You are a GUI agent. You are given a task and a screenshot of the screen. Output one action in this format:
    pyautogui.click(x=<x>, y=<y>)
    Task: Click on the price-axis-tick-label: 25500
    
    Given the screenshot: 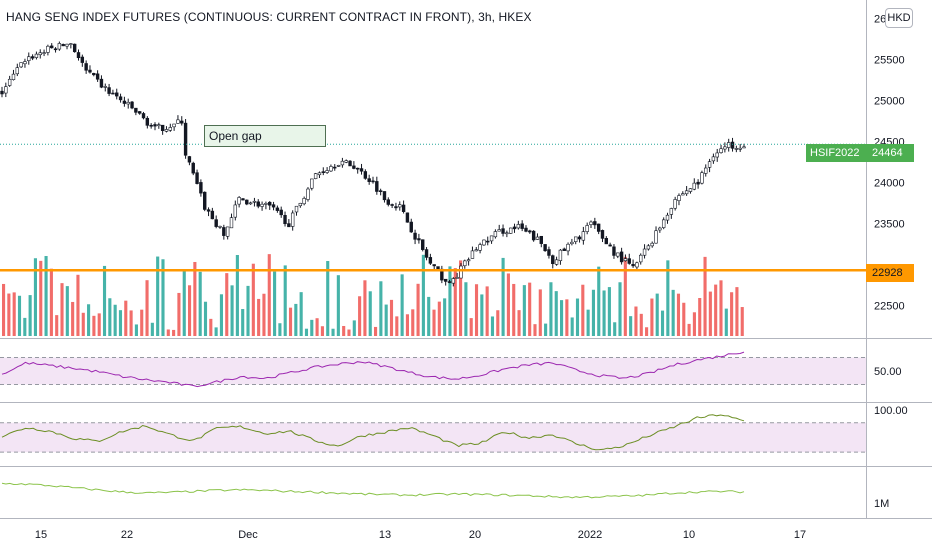 What is the action you would take?
    pyautogui.click(x=889, y=60)
    